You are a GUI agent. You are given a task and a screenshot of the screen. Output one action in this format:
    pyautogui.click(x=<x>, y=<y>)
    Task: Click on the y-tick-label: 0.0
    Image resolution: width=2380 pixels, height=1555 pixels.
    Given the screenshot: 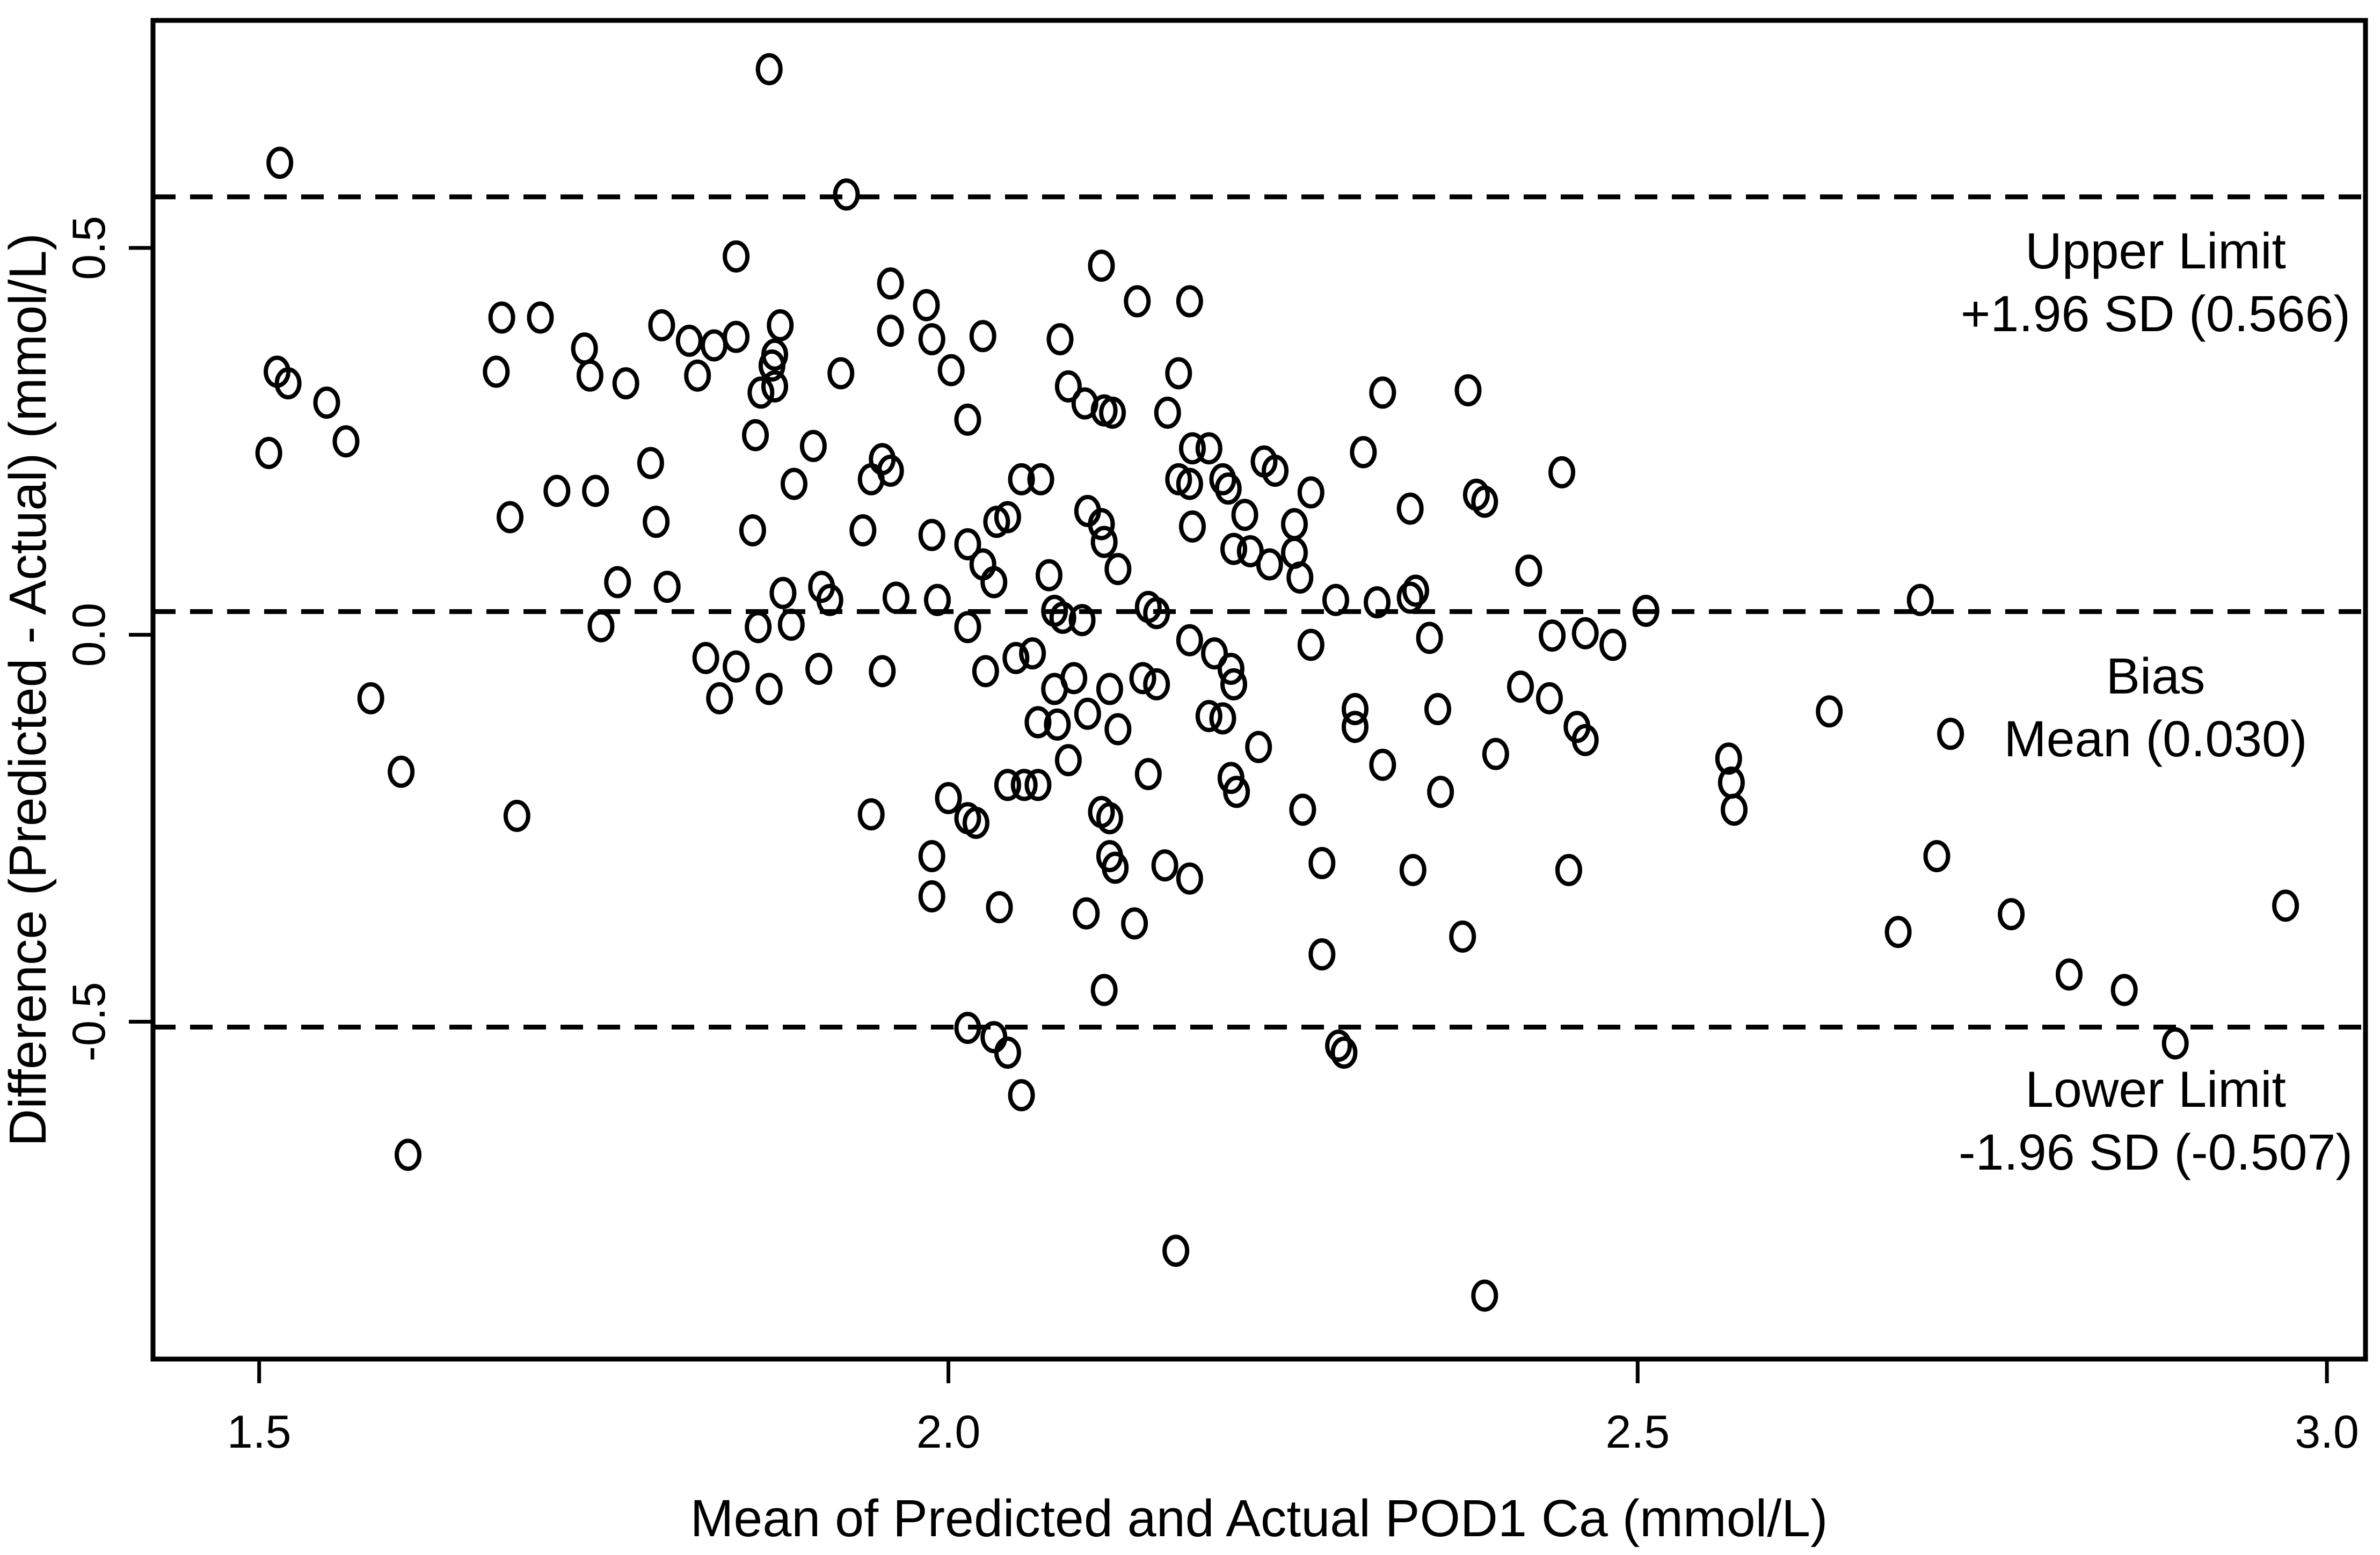 What is the action you would take?
    pyautogui.click(x=89, y=635)
    